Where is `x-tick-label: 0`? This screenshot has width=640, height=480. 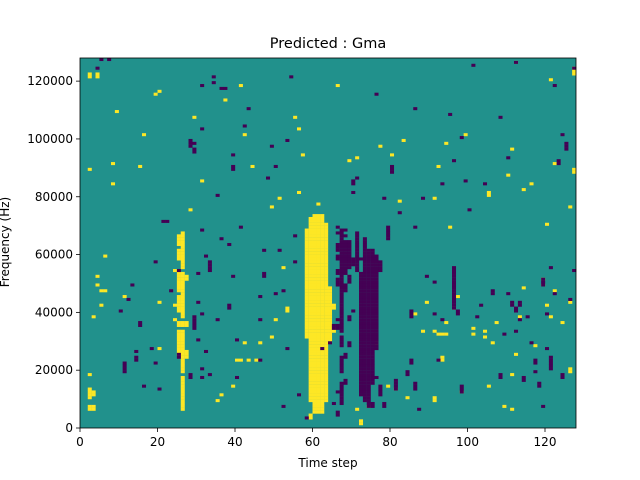 x-tick-label: 0 is located at coordinates (80, 442).